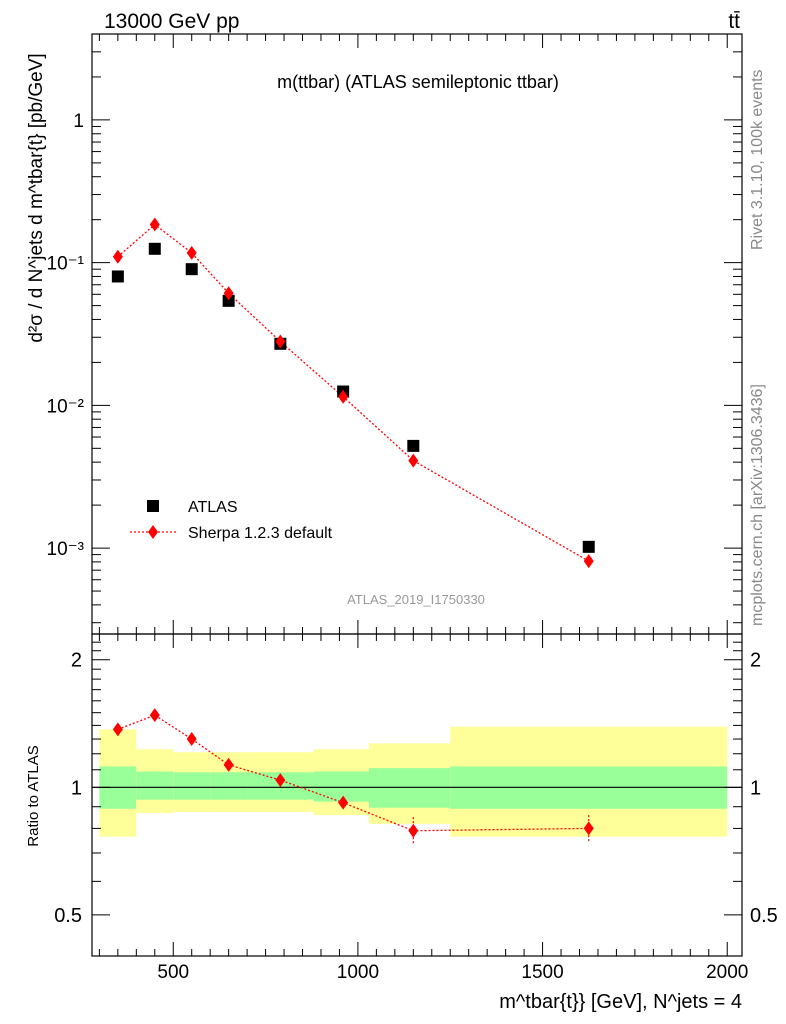  Describe the element at coordinates (78, 121) in the screenshot. I see `main-y-tick-label: 1` at that location.